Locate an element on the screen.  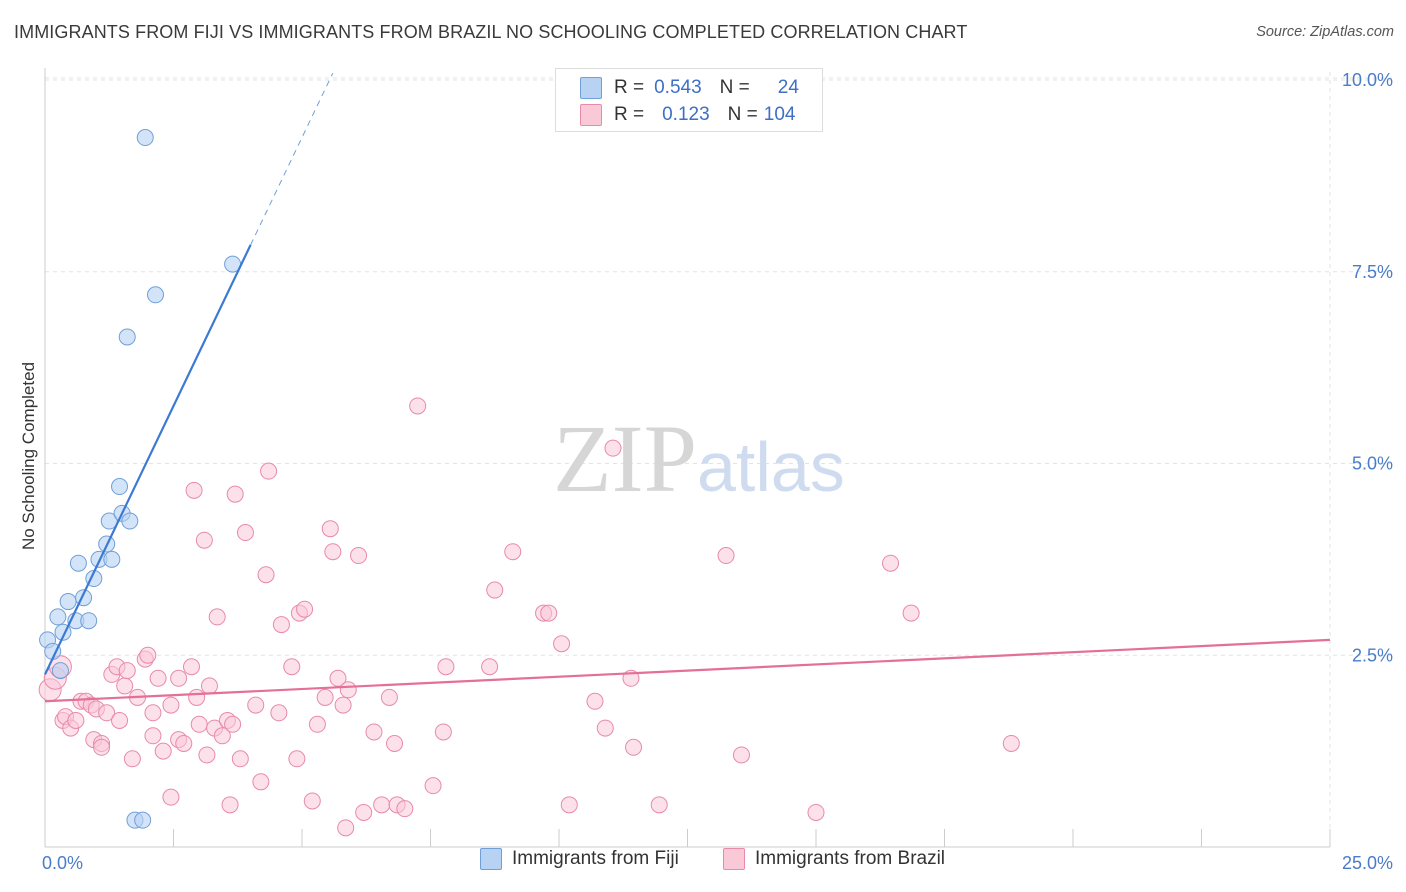
watermark: ZIPatlas is located at coordinates (699, 458).